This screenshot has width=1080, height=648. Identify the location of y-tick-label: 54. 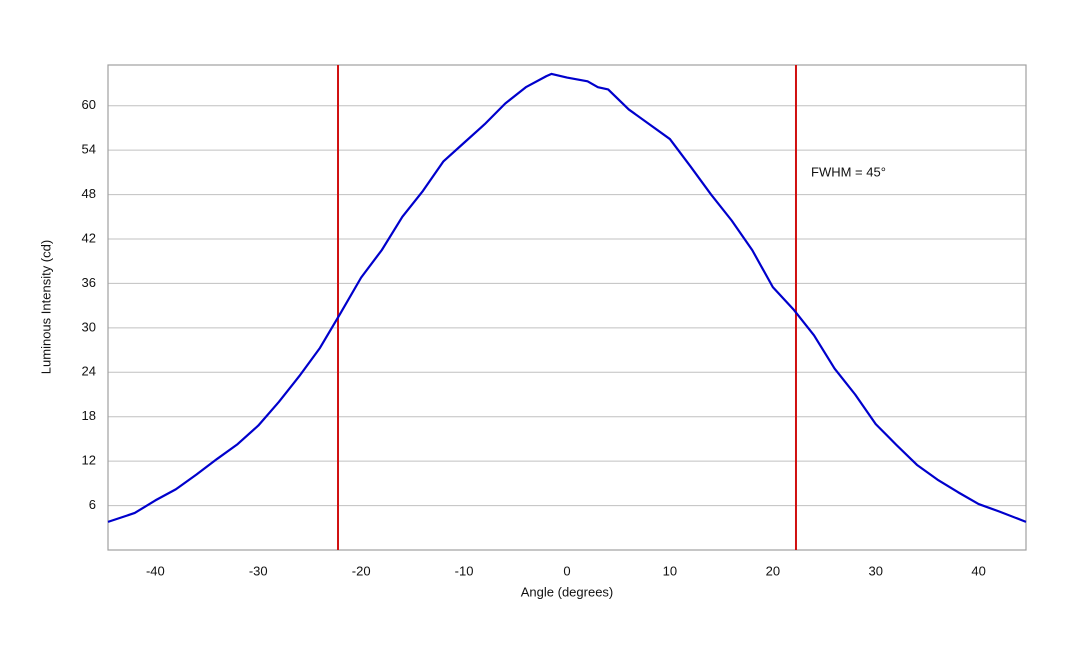
(89, 149).